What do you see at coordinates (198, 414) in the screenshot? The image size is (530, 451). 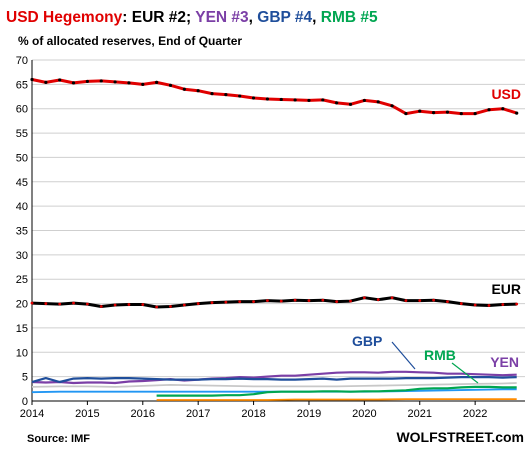 I see `x-tick-label: 2017` at bounding box center [198, 414].